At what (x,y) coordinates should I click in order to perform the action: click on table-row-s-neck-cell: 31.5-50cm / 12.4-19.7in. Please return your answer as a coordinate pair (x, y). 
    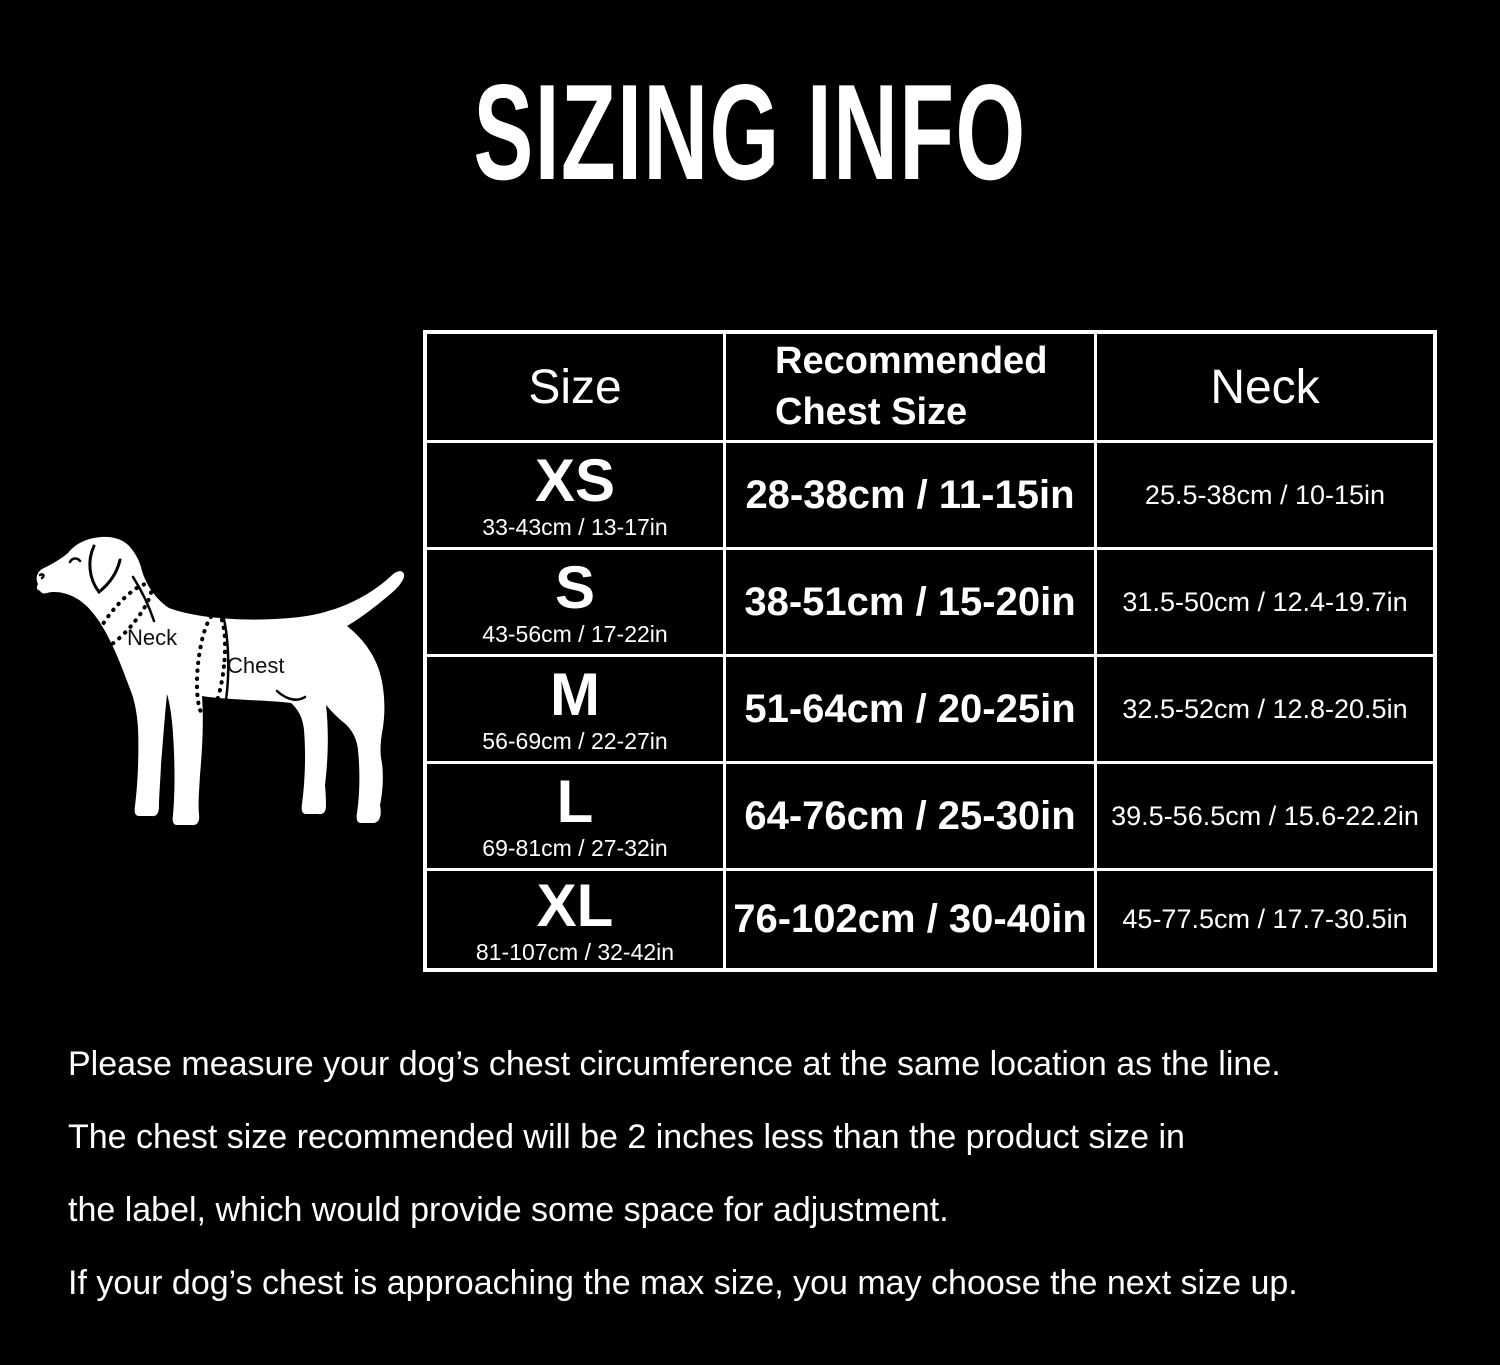
    Looking at the image, I should click on (1265, 602).